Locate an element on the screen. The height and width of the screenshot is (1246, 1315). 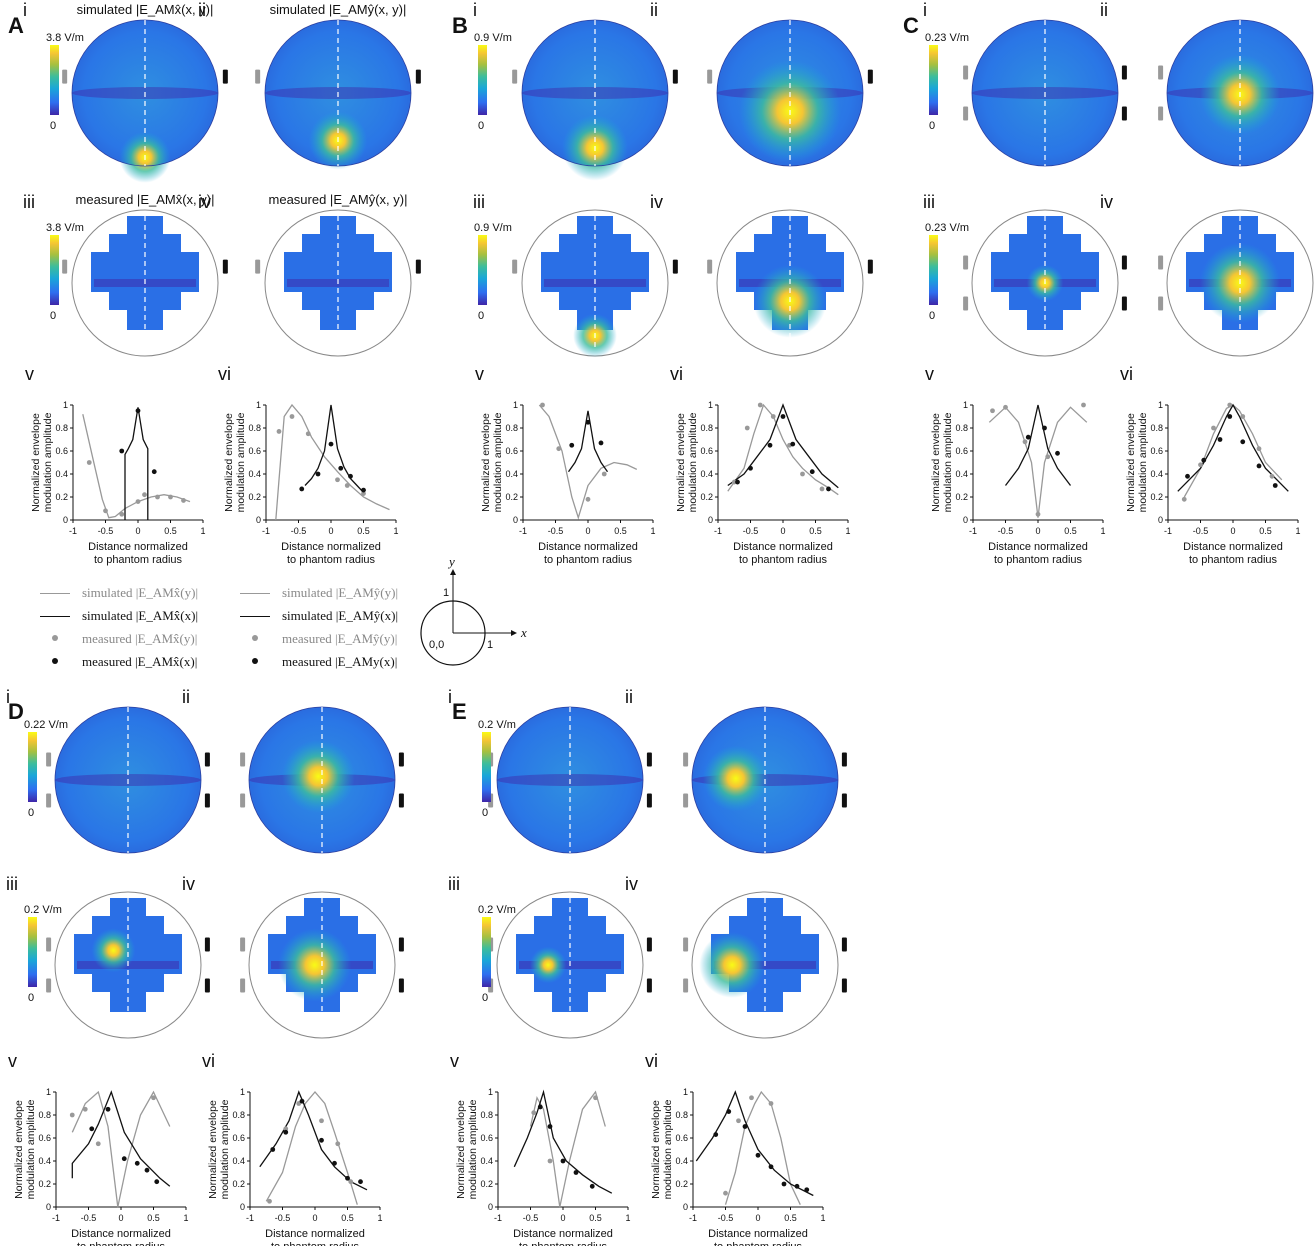
legend-item: measured |E_AMx̂(y)| is located at coordinates (140, 640).